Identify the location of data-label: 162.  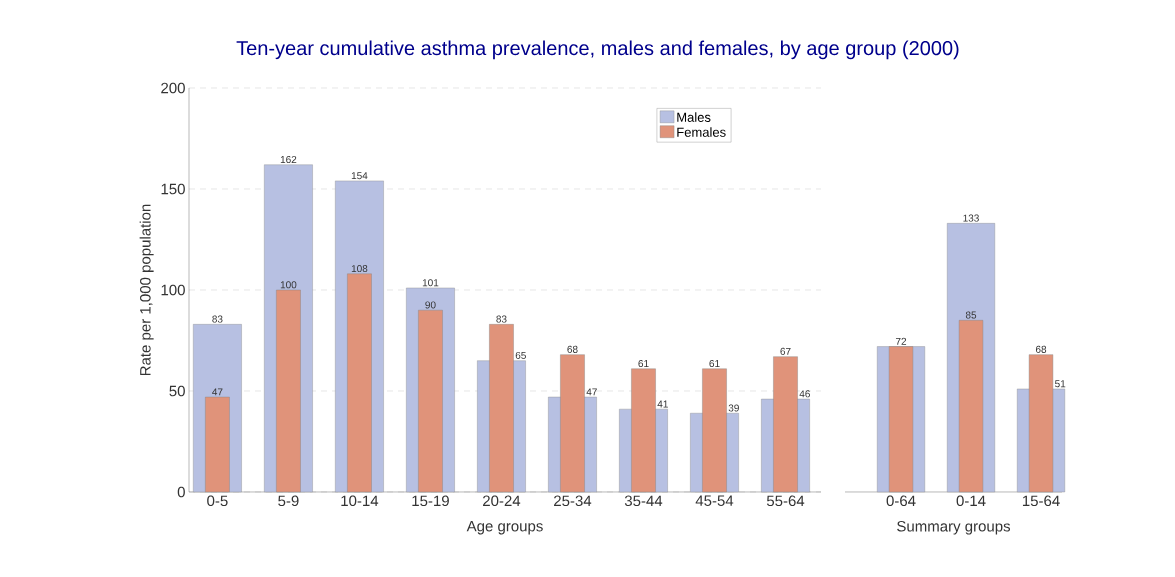
(288, 159).